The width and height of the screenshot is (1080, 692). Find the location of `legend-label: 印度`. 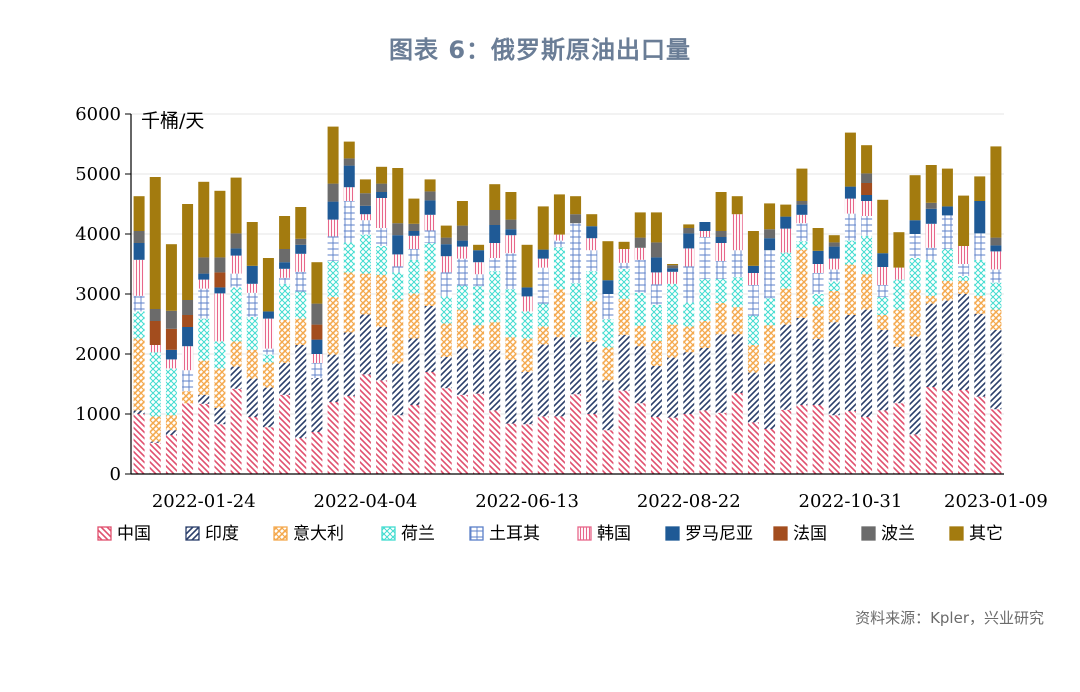

legend-label: 印度 is located at coordinates (222, 534).